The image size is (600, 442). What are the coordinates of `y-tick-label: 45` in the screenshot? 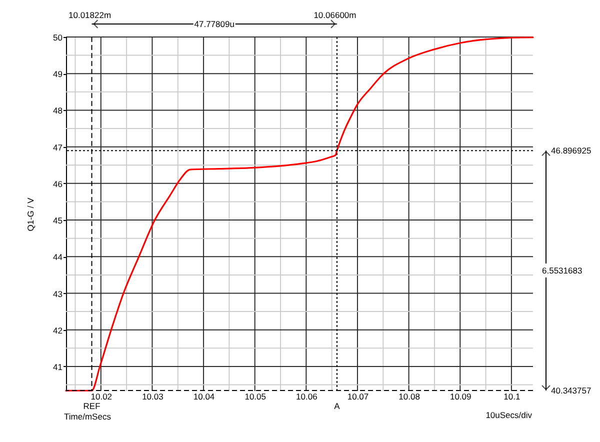 It's located at (58, 221).